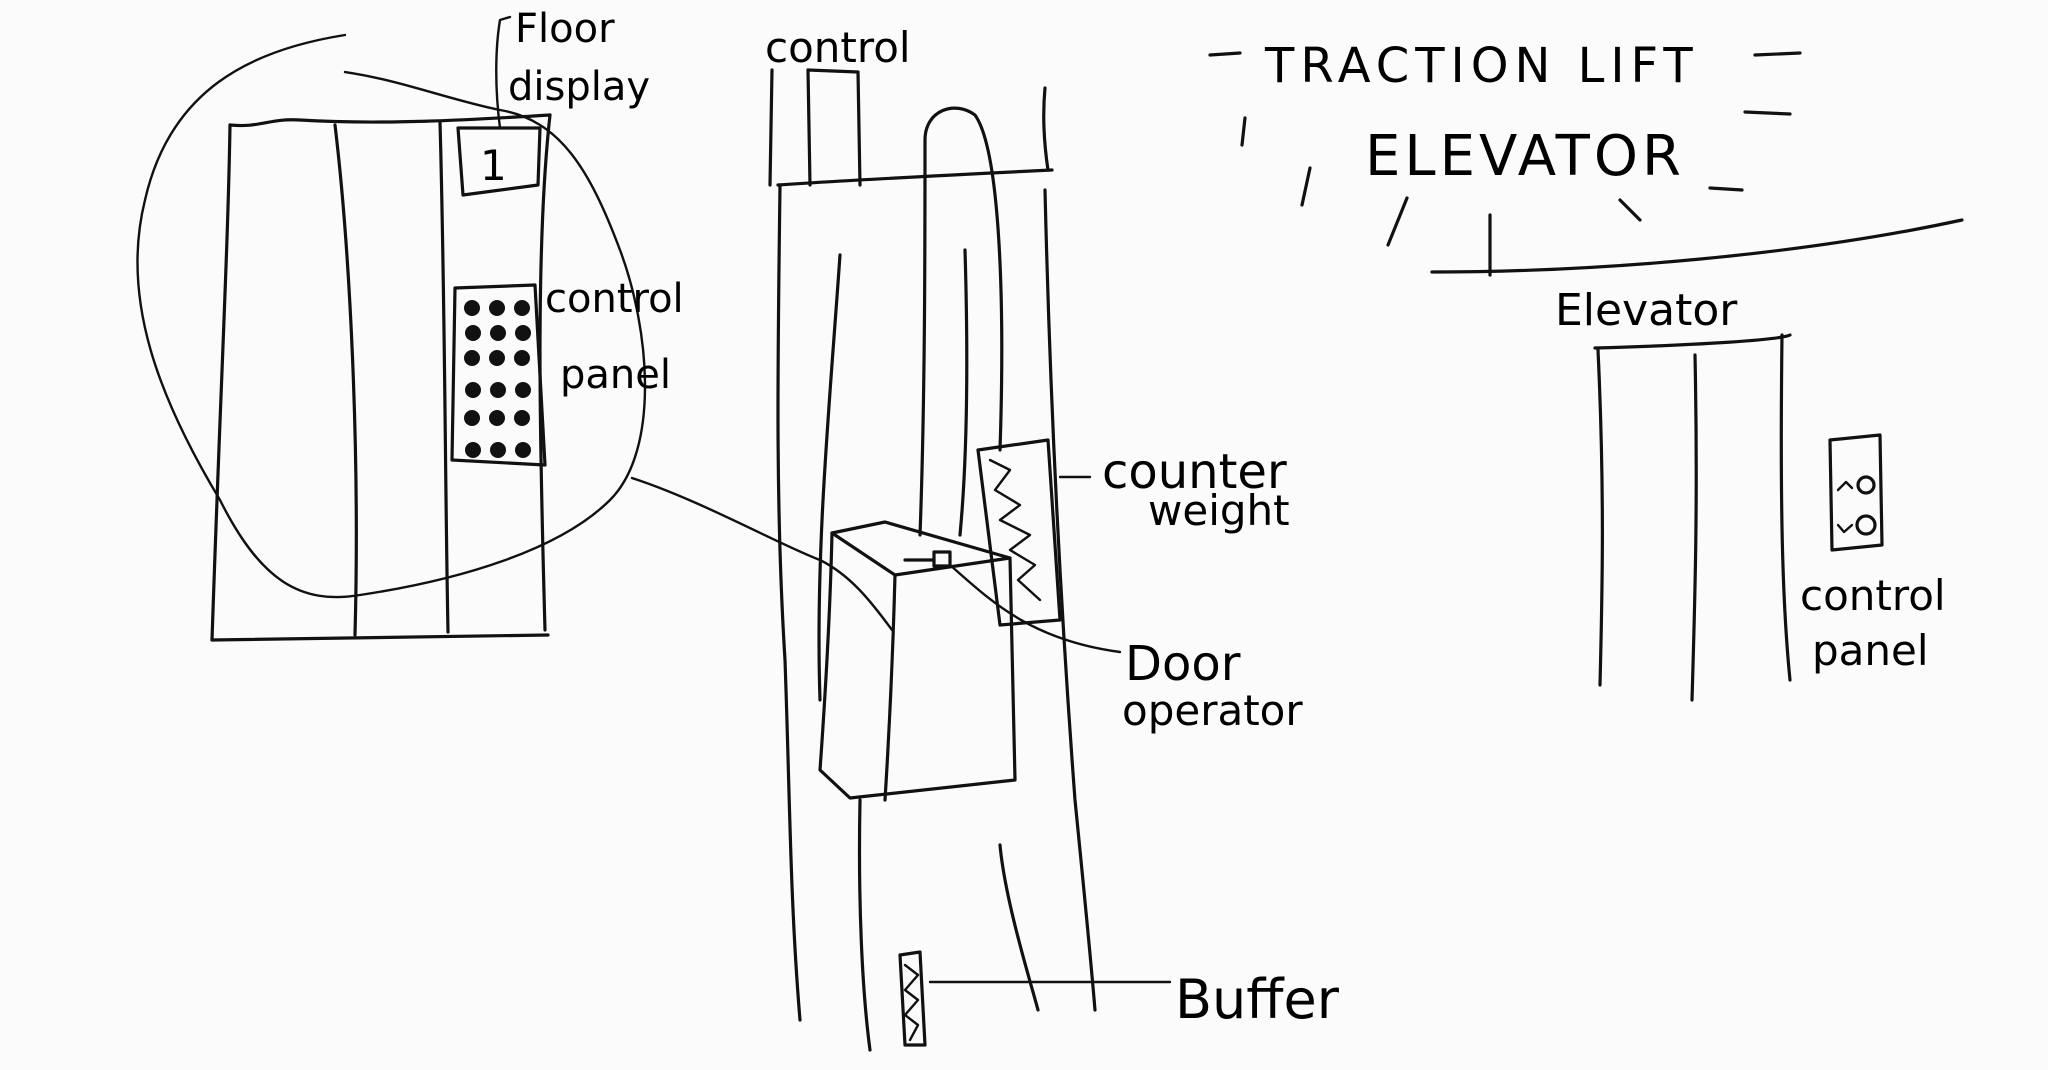 The image size is (2048, 1070). Describe the element at coordinates (614, 299) in the screenshot. I see `left-control-panel-label-line-1: control` at that location.